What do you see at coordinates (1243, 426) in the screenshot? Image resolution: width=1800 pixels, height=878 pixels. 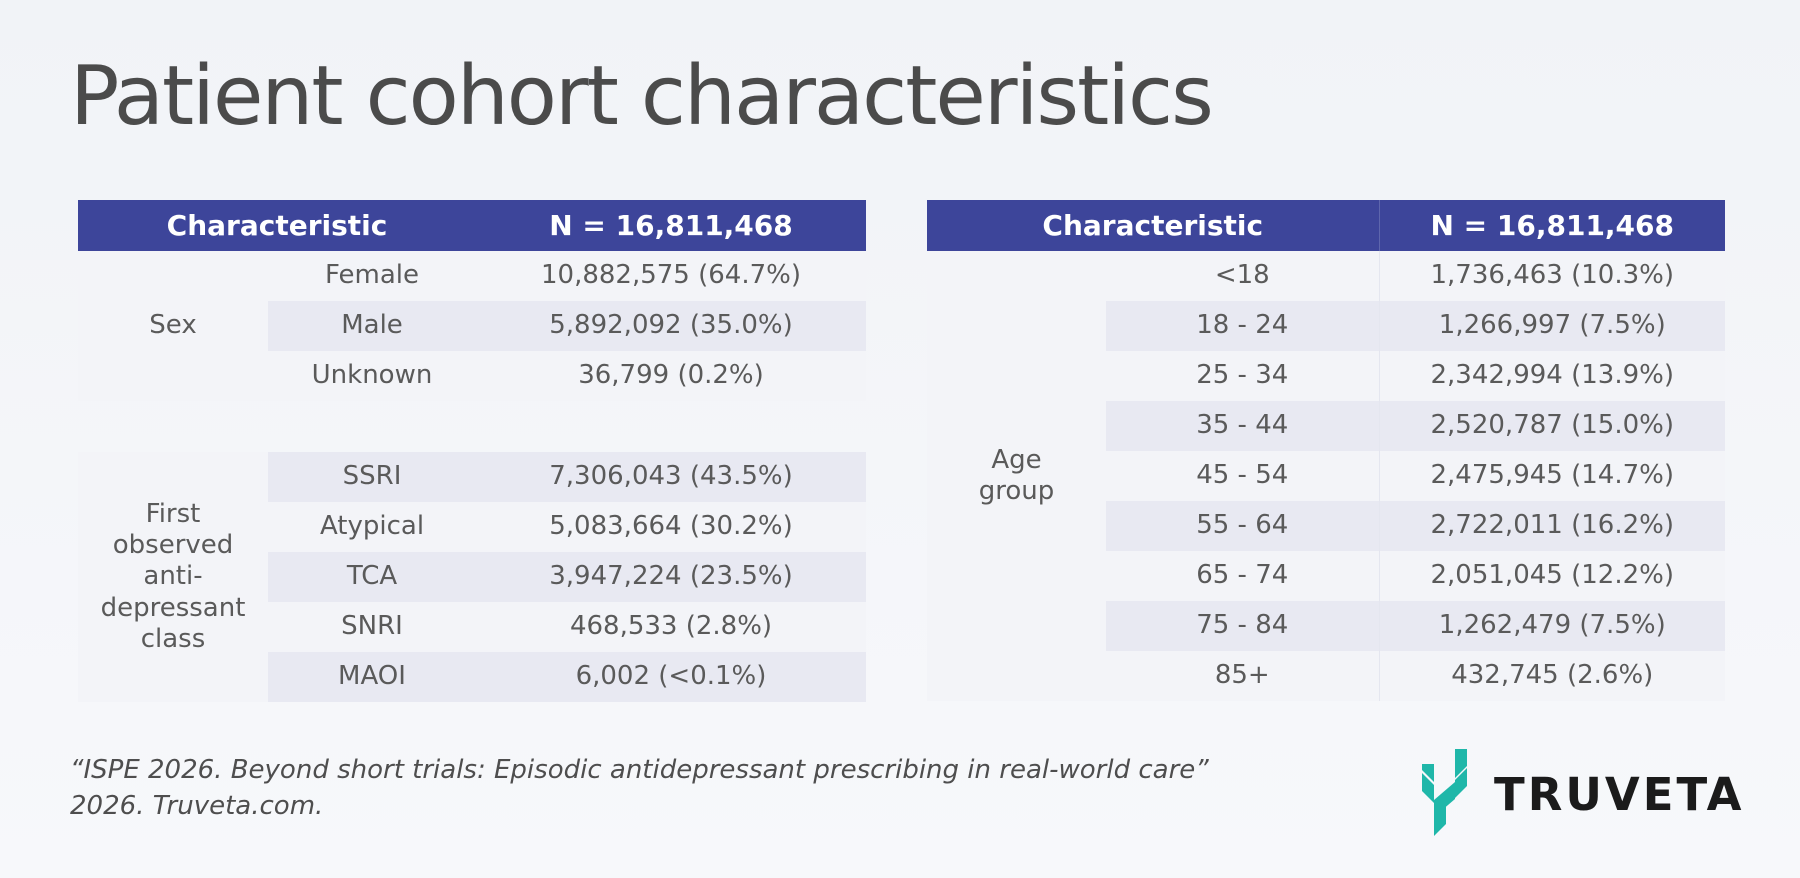 I see `row-label: 35 - 44` at bounding box center [1243, 426].